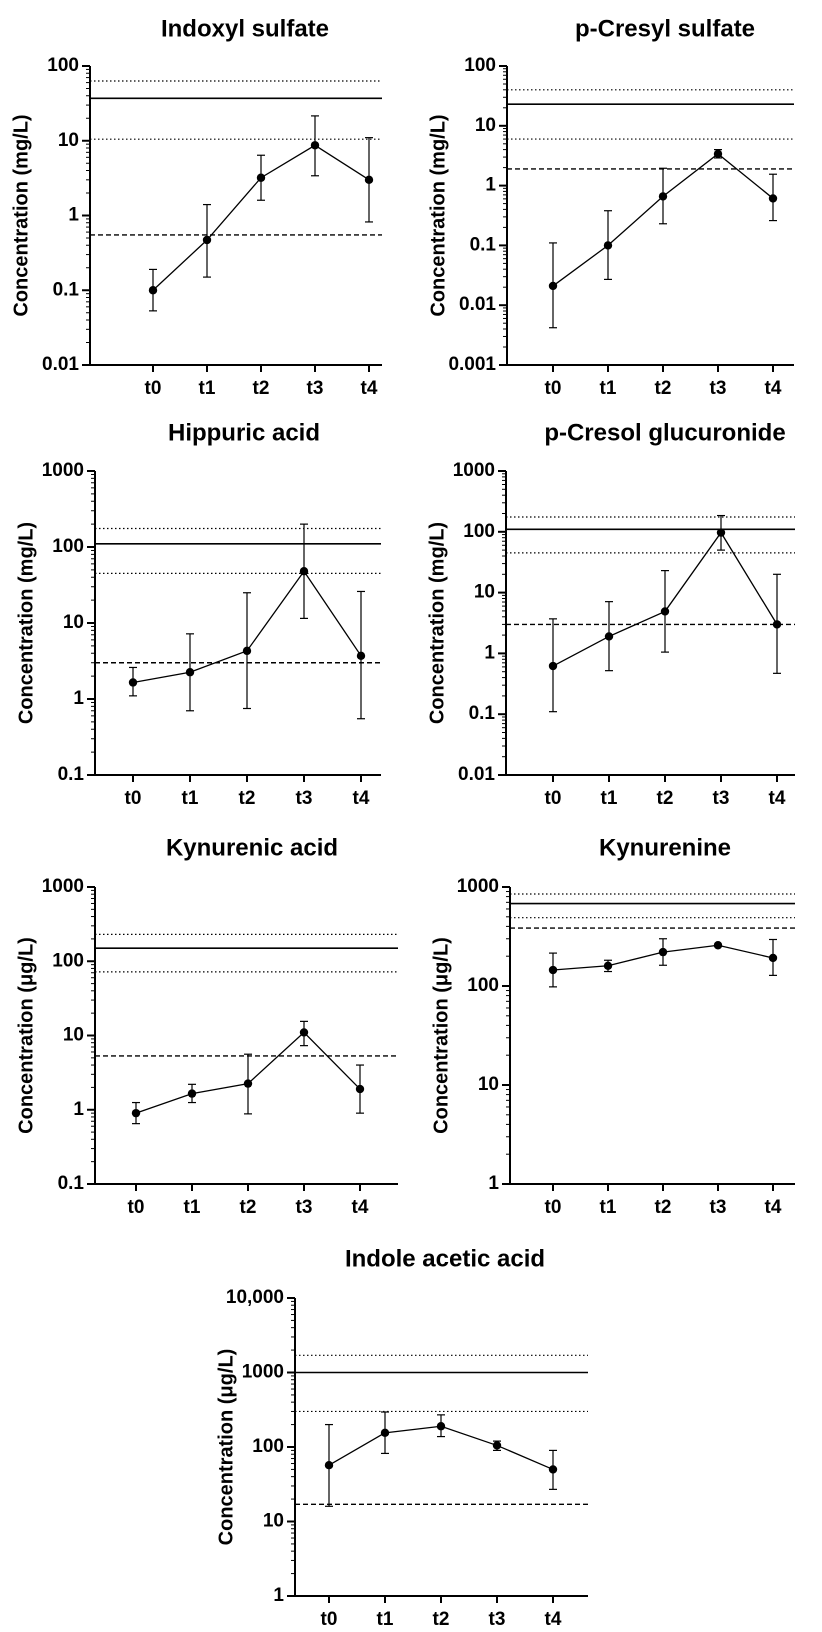 This screenshot has height=1632, width=822. I want to click on chart-7-title: Indole acetic acid, so click(445, 1258).